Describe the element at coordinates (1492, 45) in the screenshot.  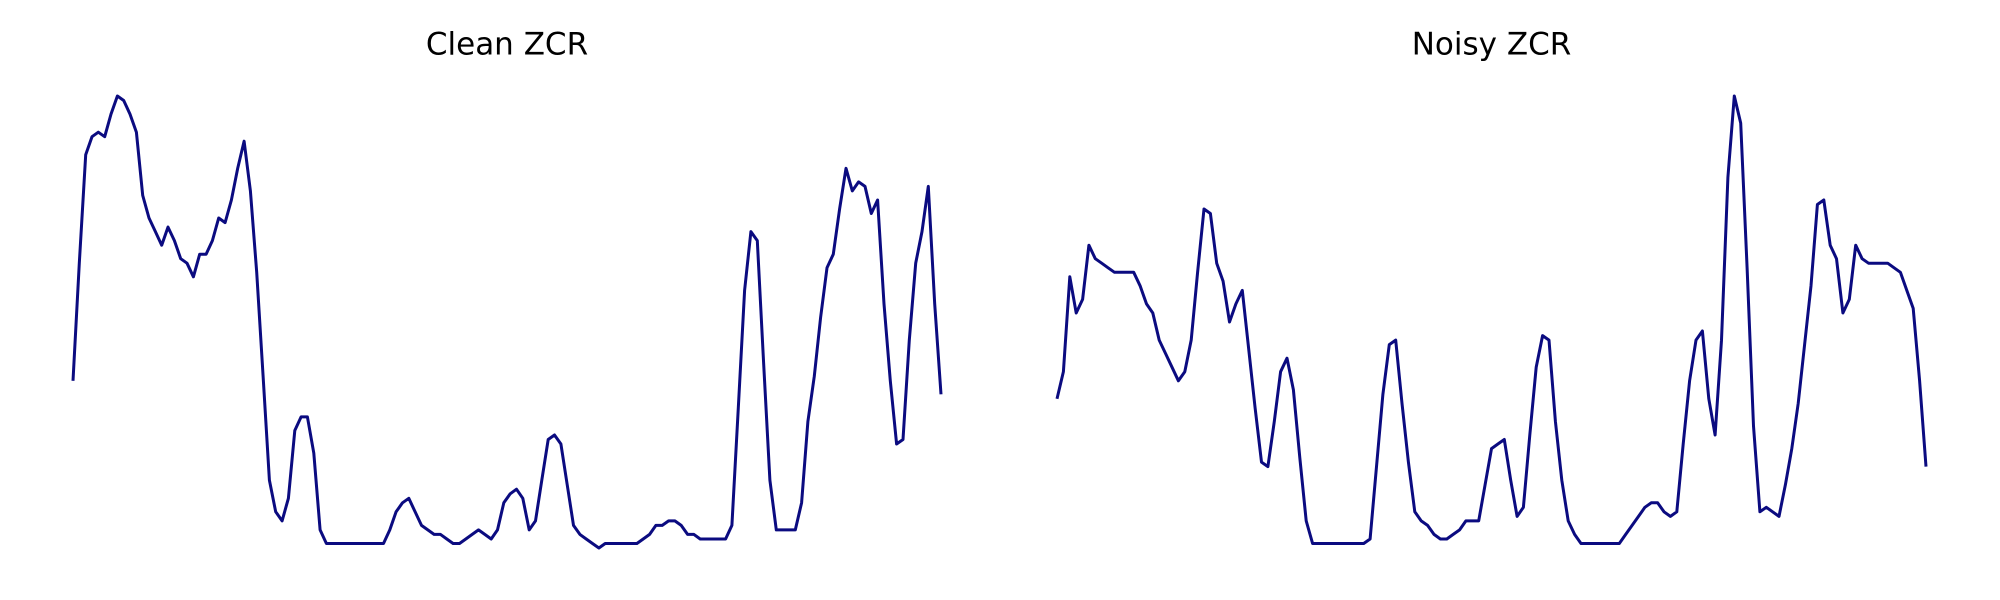
I see `chart-title: Noisy ZCR` at that location.